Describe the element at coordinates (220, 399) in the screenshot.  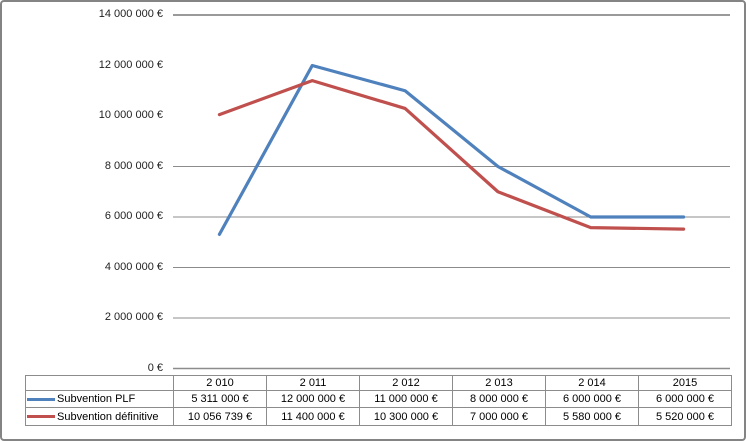
I see `value-cell: 5 311 000 €` at that location.